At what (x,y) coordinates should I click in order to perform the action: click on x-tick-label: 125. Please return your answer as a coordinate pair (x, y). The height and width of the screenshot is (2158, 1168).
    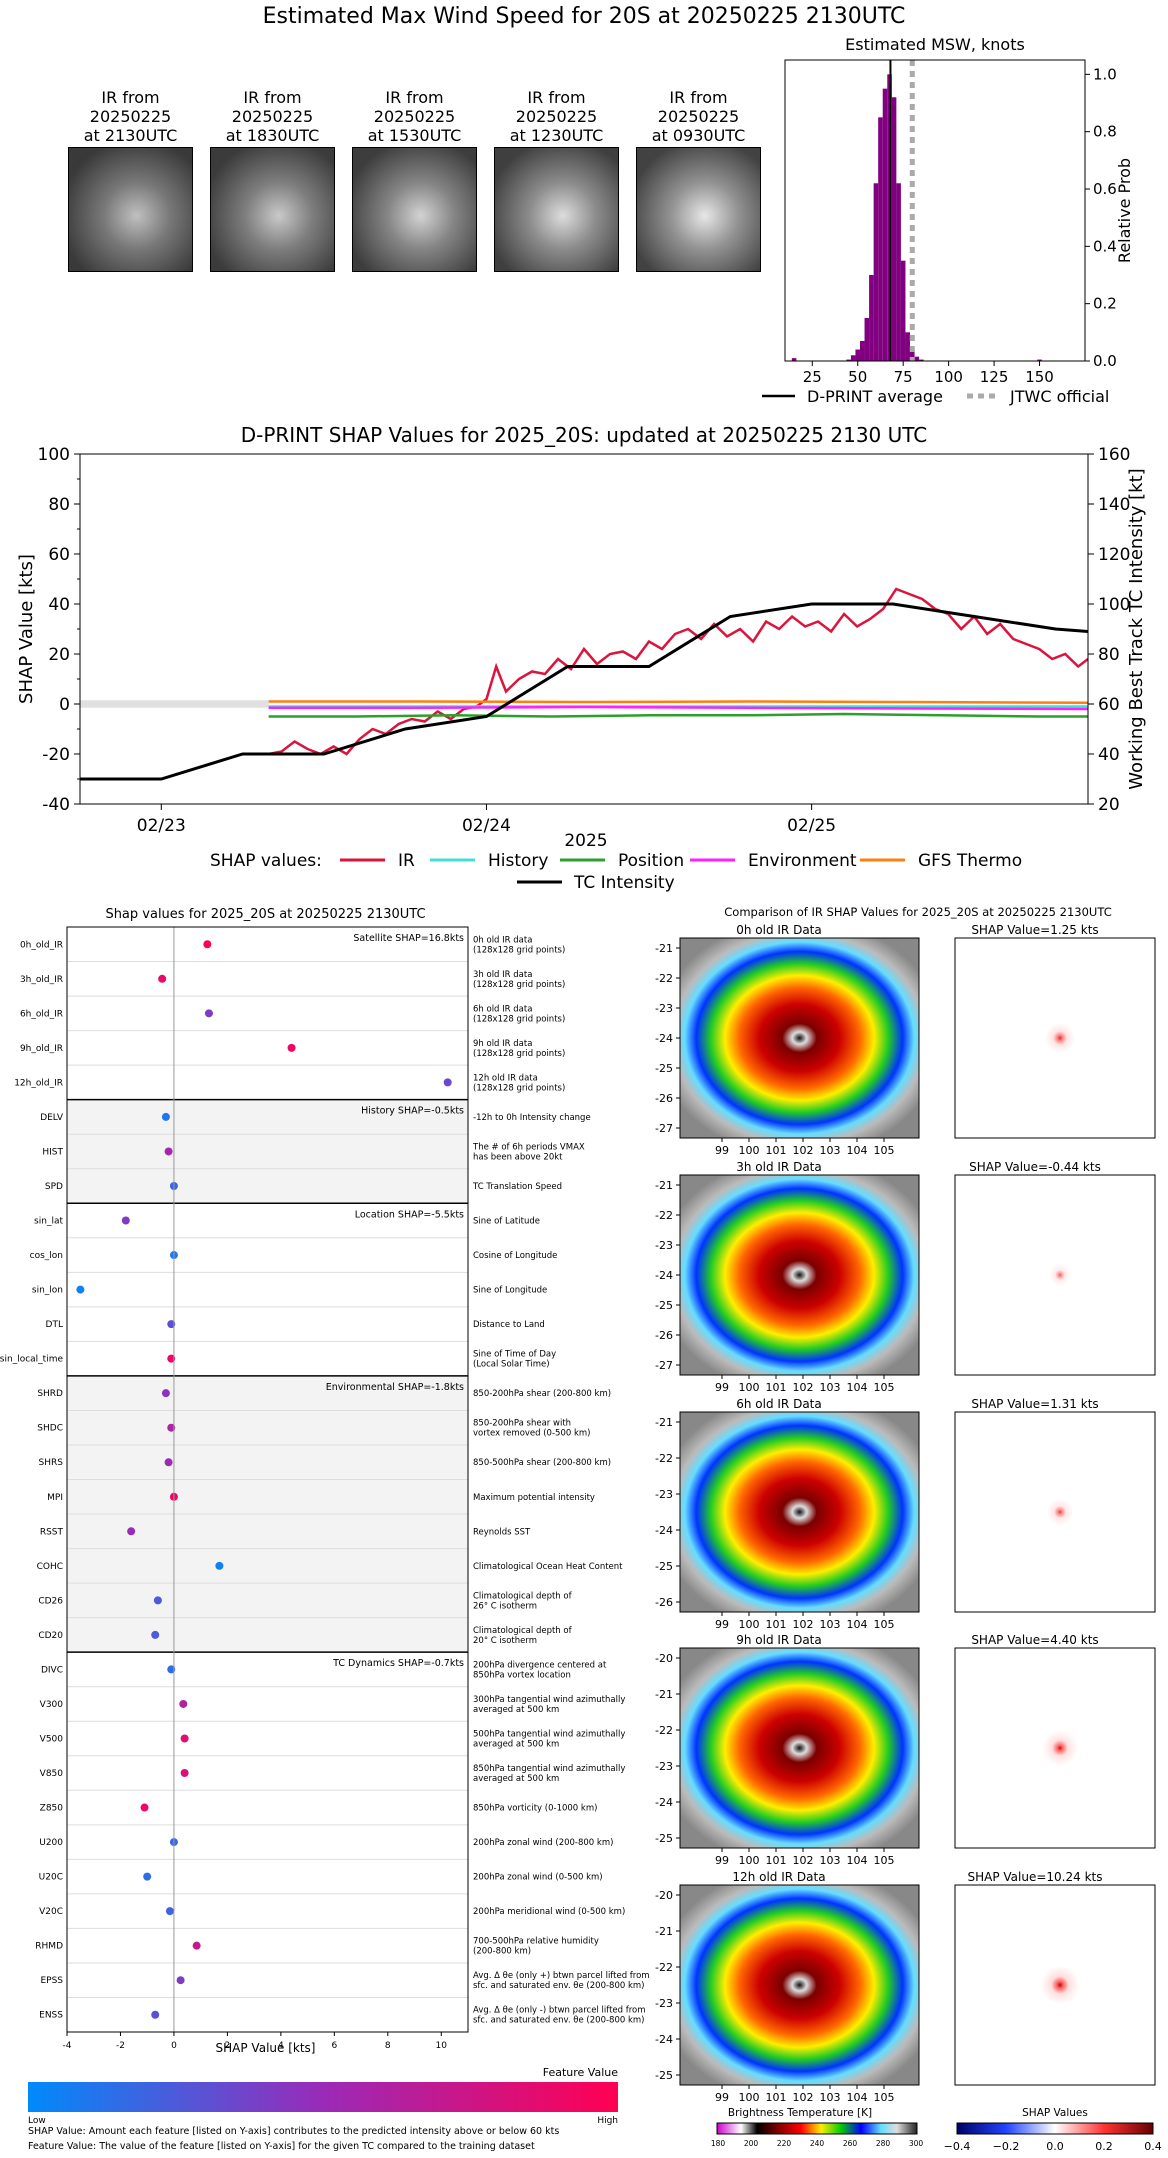
    Looking at the image, I should click on (994, 377).